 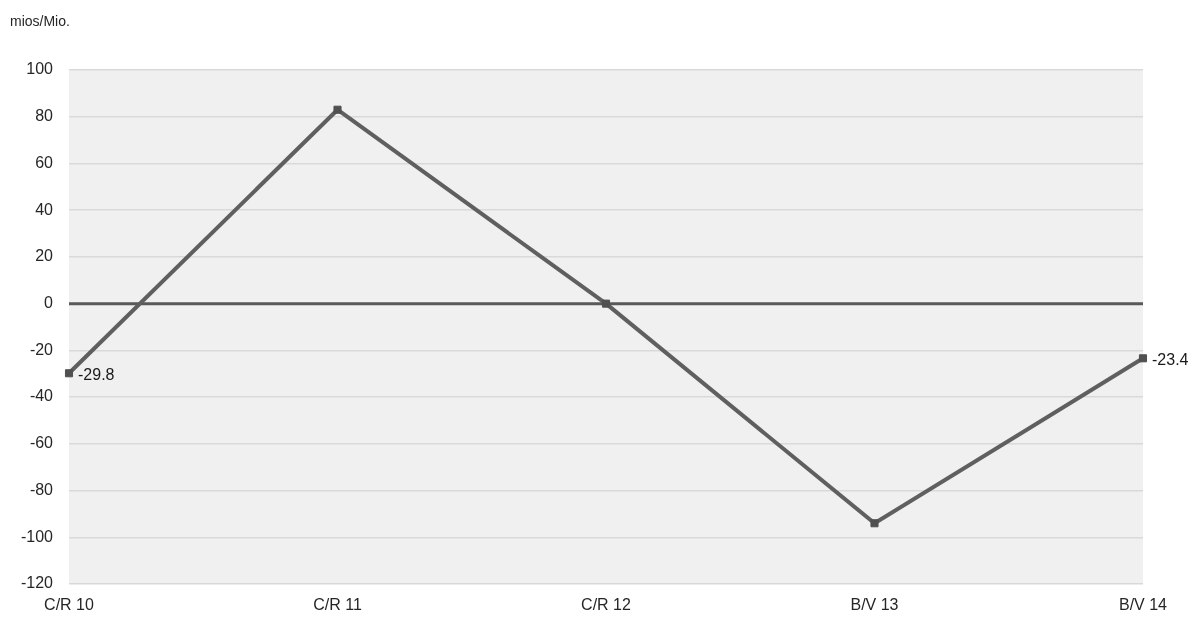 I want to click on y-tick-label: -20, so click(x=41, y=349).